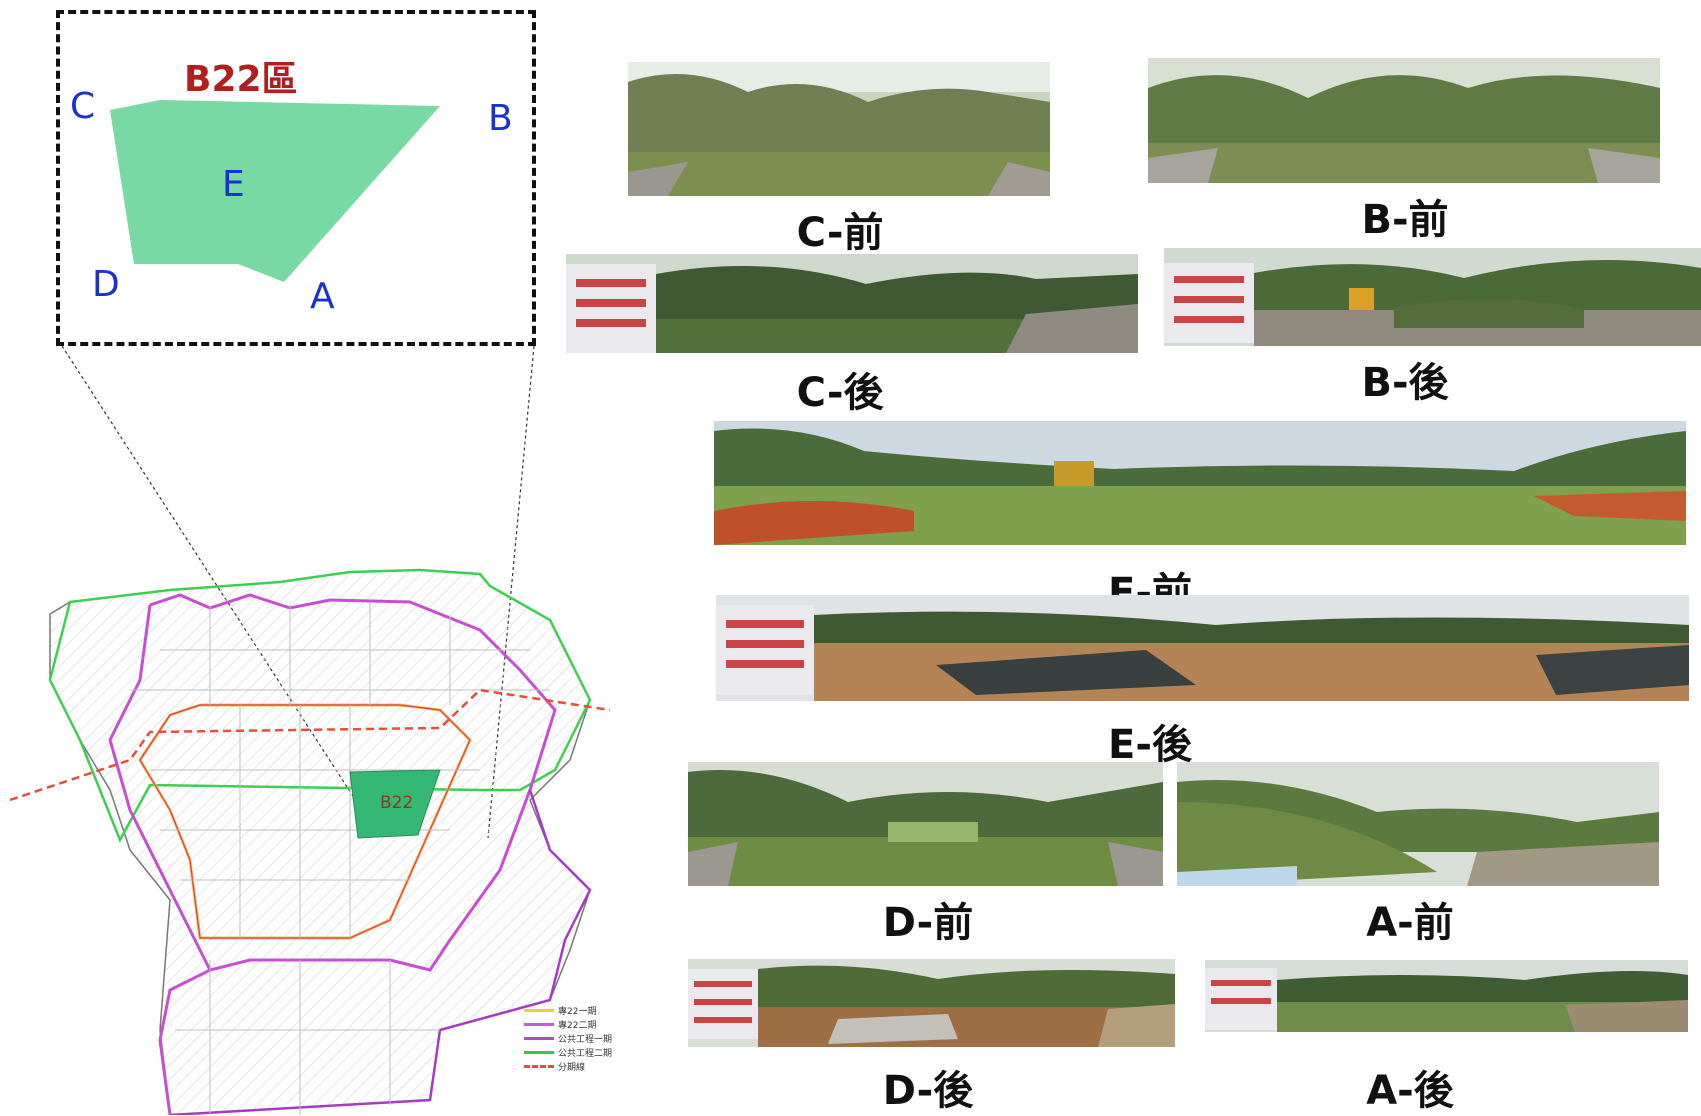 The width and height of the screenshot is (1701, 1116). What do you see at coordinates (83, 106) in the screenshot?
I see `corner-label-c: C` at bounding box center [83, 106].